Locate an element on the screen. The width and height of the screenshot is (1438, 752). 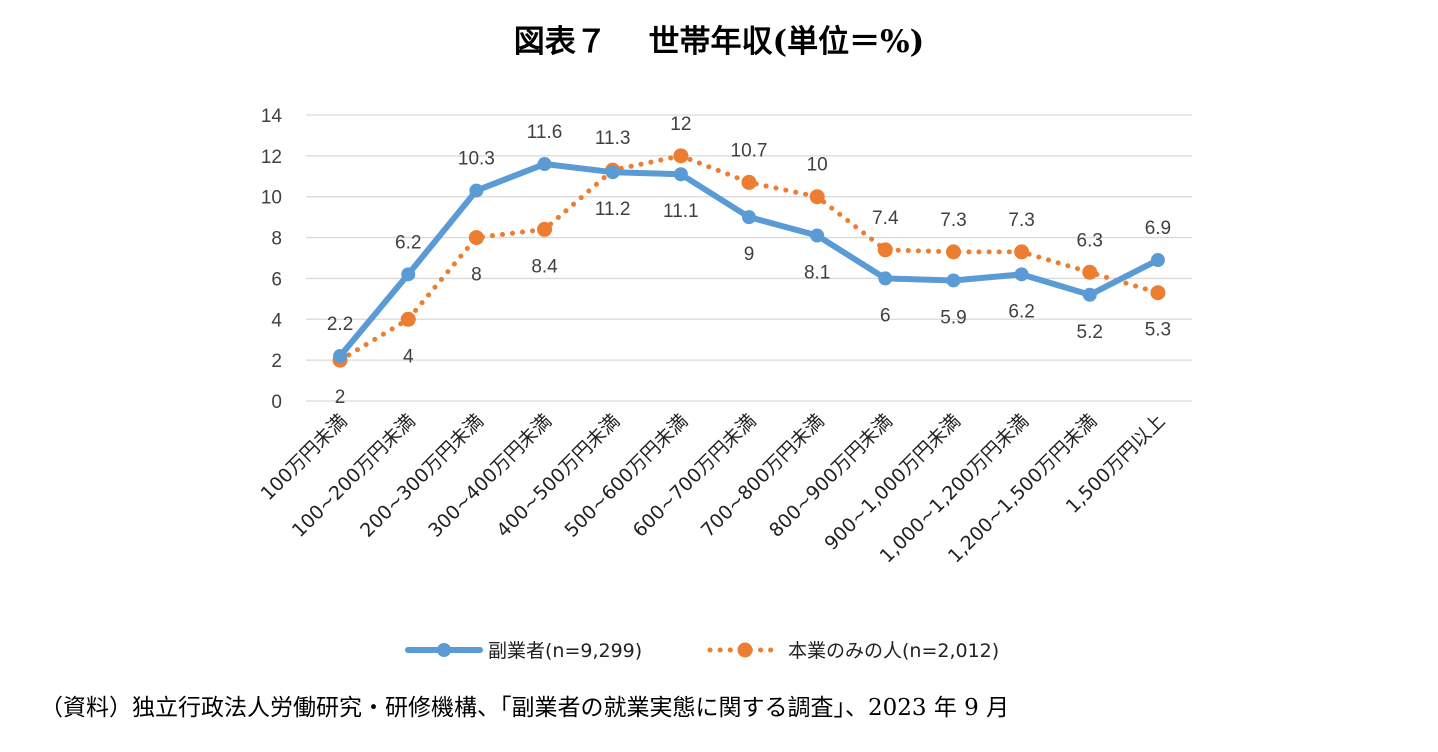
x-category-label: 500~600万円未満 is located at coordinates (627, 476).